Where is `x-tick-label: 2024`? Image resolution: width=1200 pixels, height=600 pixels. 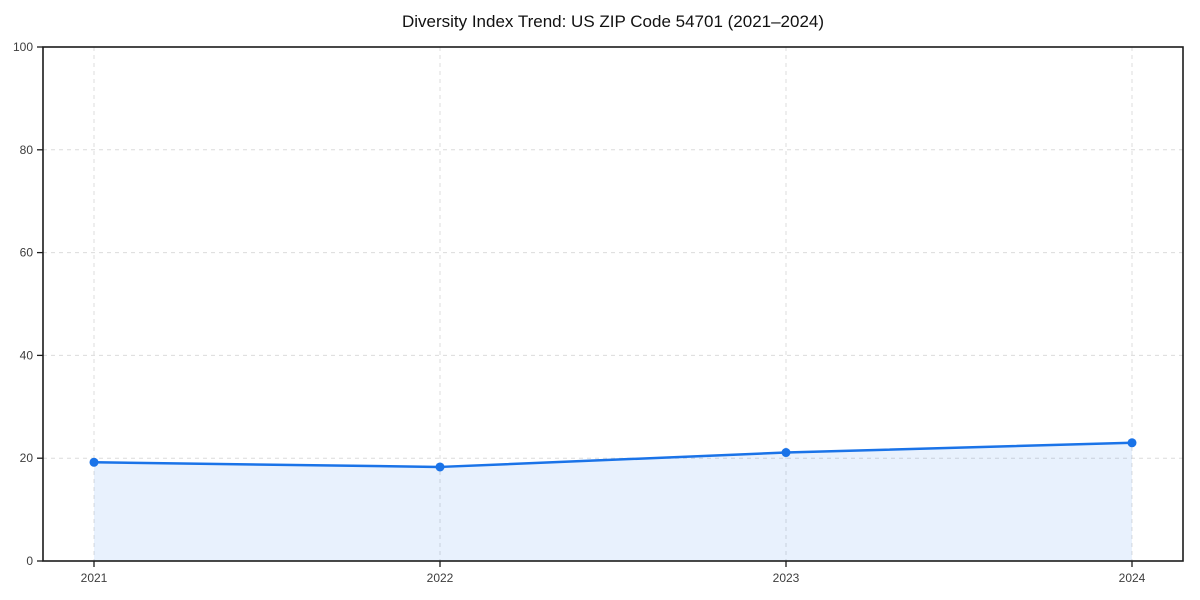
x-tick-label: 2024 is located at coordinates (1132, 578).